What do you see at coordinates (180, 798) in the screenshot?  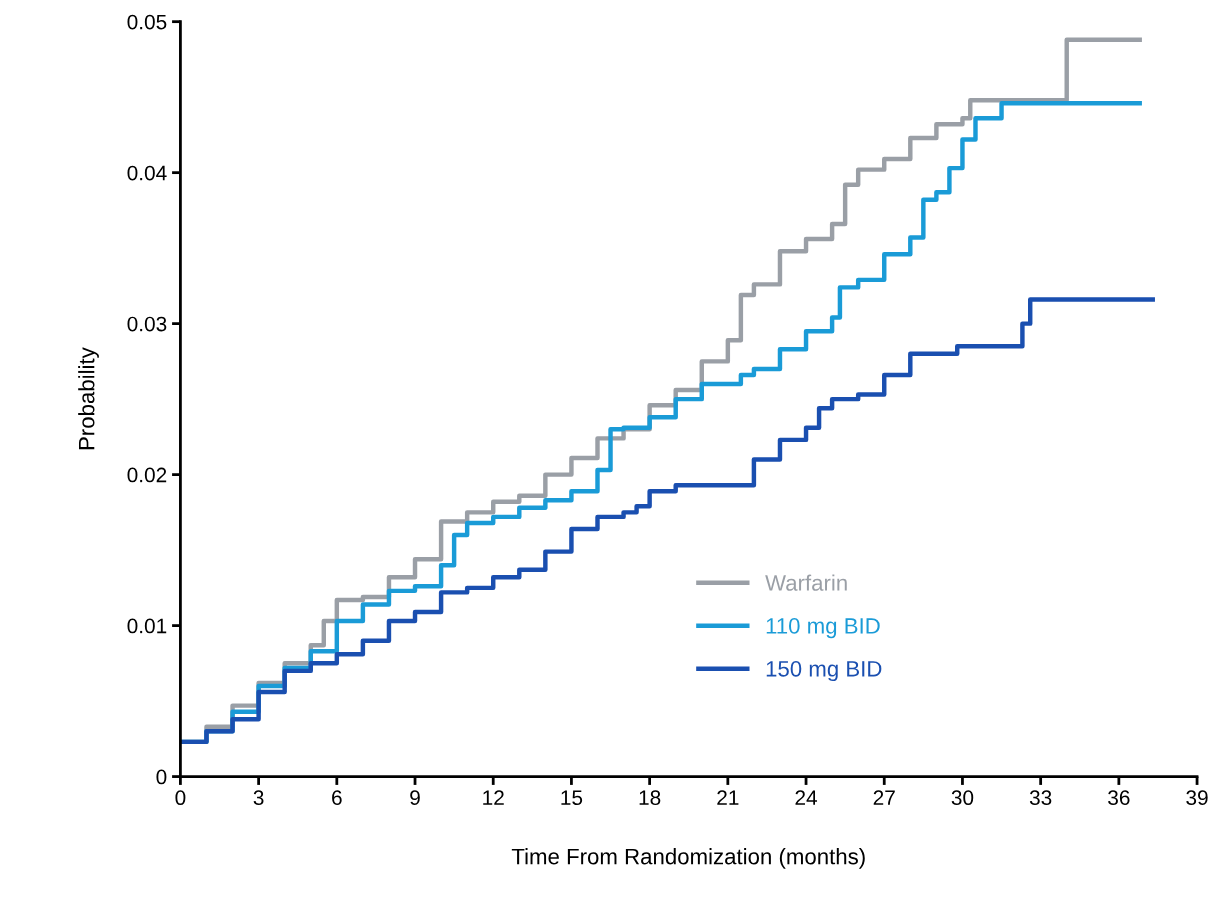 I see `x-tick-label: 0` at bounding box center [180, 798].